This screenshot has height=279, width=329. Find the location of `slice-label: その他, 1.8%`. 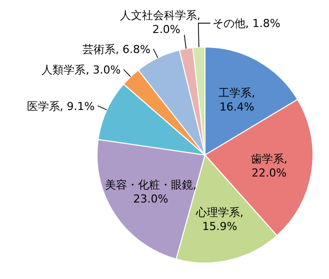

slice-label: その他, 1.8% is located at coordinates (246, 23).